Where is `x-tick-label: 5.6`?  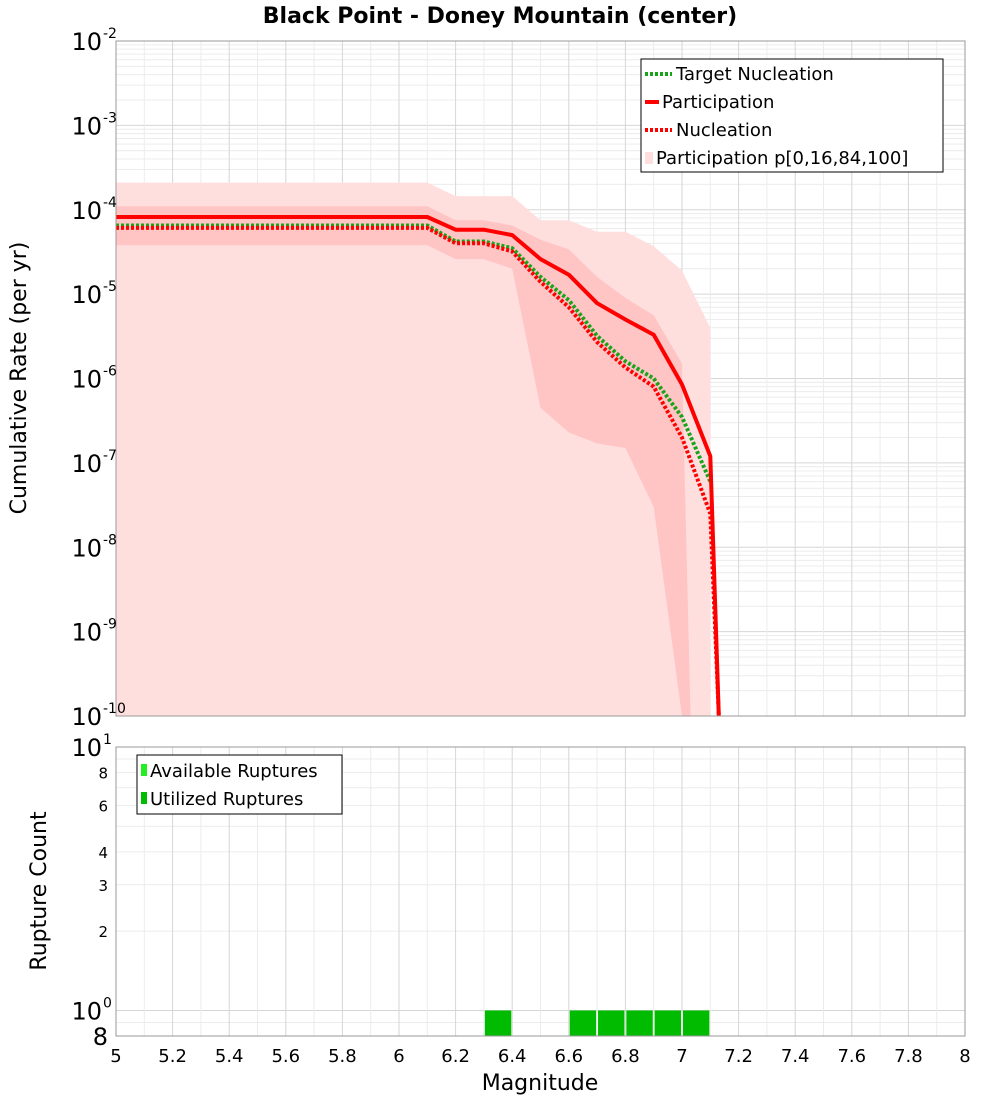
x-tick-label: 5.6 is located at coordinates (285, 1056).